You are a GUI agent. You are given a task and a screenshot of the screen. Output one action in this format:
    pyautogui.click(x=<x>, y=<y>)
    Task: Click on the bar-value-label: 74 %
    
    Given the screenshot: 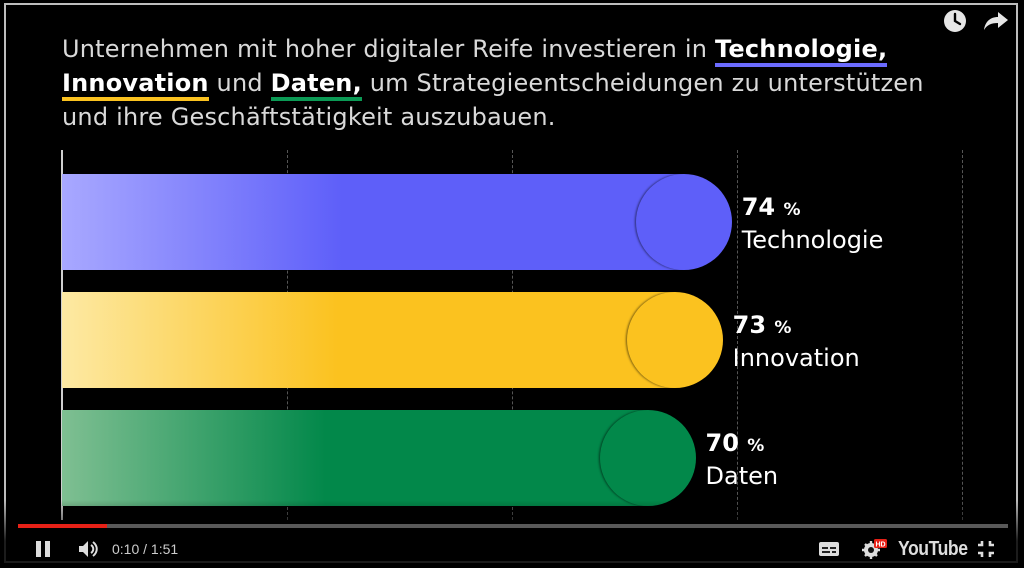 What is the action you would take?
    pyautogui.click(x=771, y=207)
    